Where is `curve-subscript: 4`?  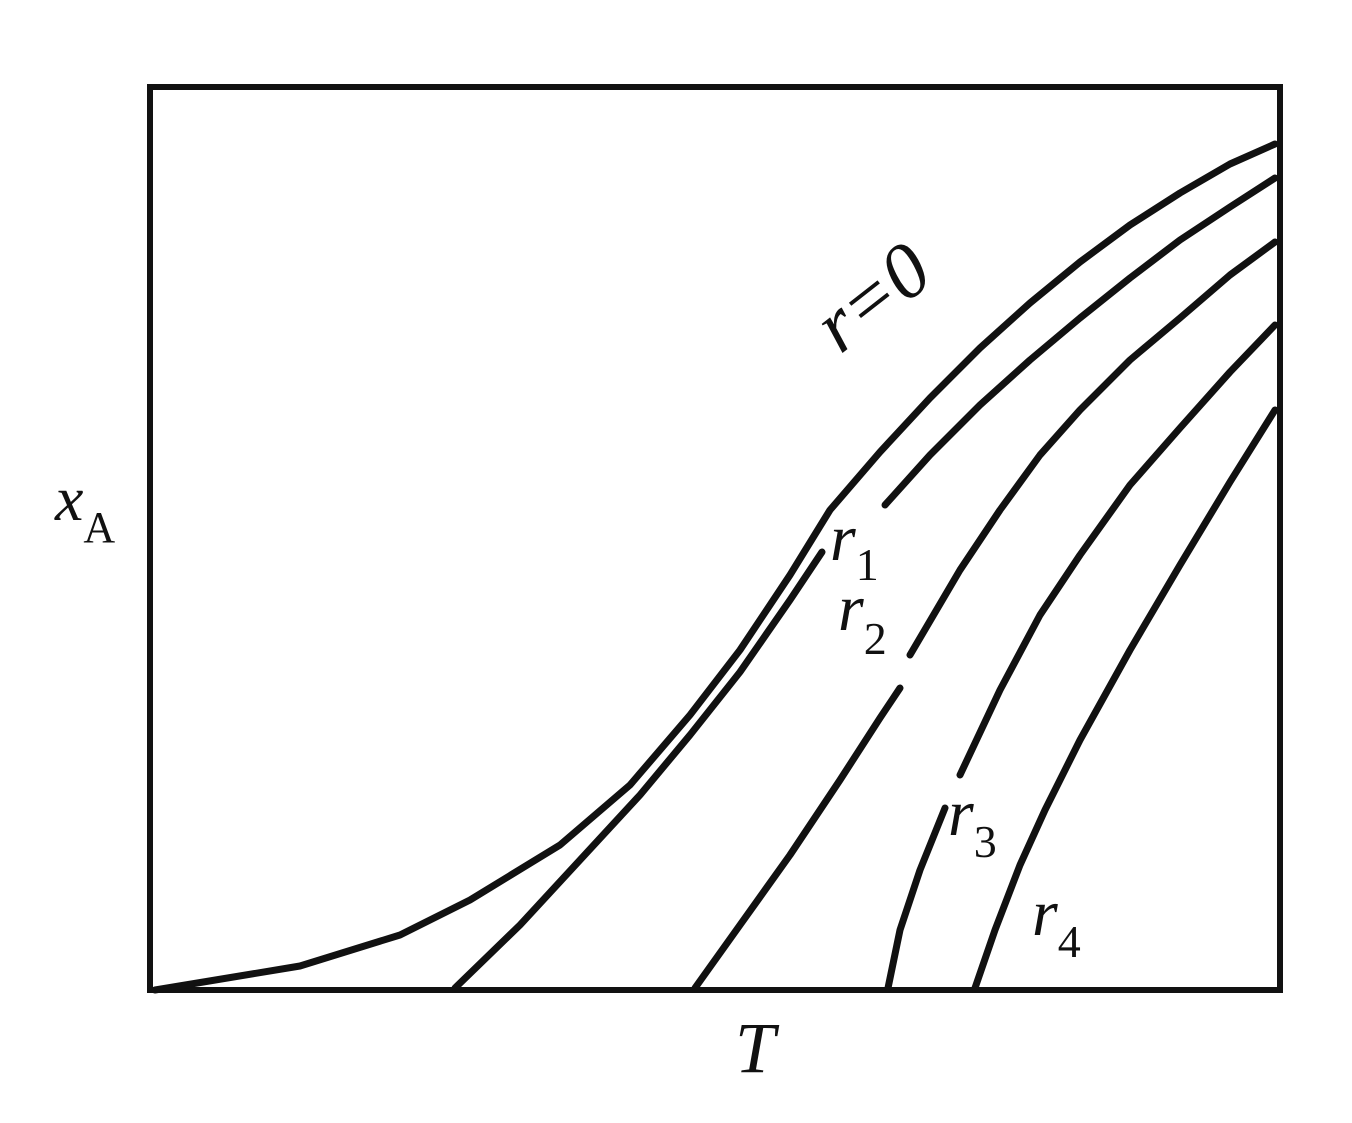
curve-subscript: 4 is located at coordinates (1069, 941).